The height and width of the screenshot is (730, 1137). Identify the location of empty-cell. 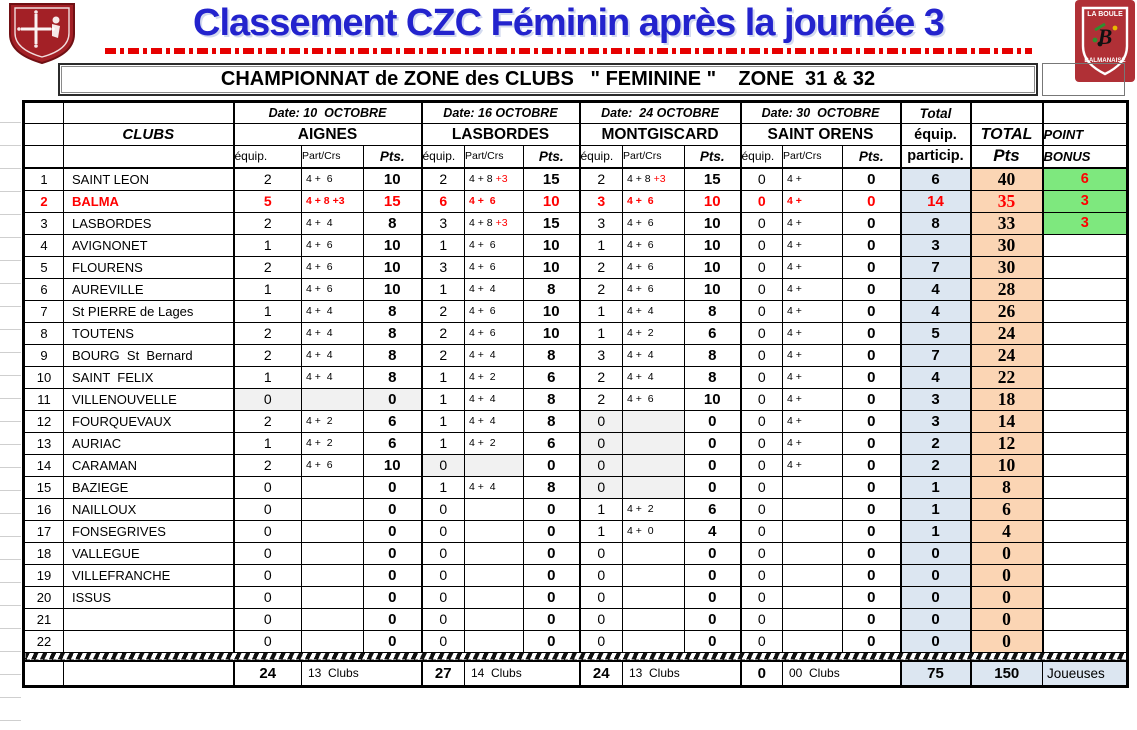
(148, 157).